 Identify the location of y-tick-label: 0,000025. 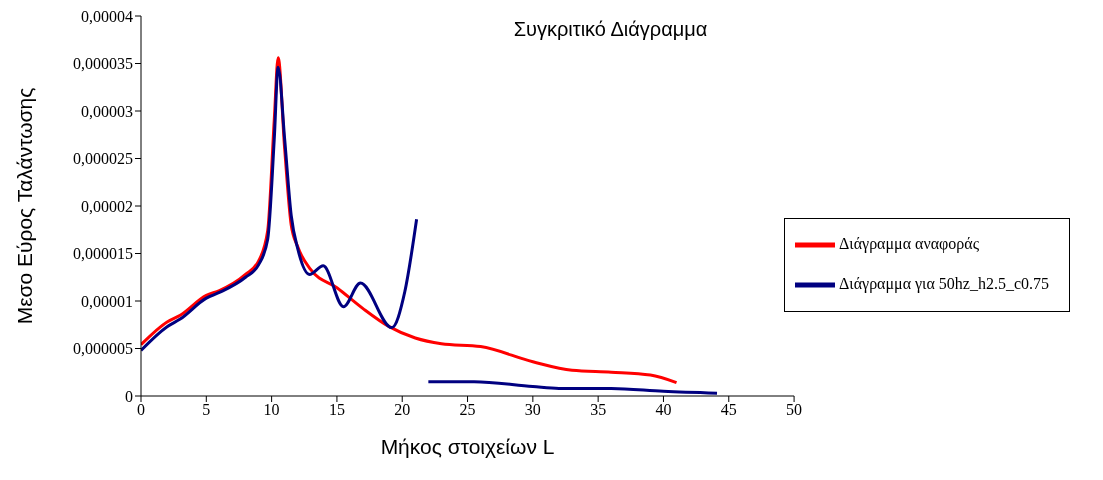
(103, 159).